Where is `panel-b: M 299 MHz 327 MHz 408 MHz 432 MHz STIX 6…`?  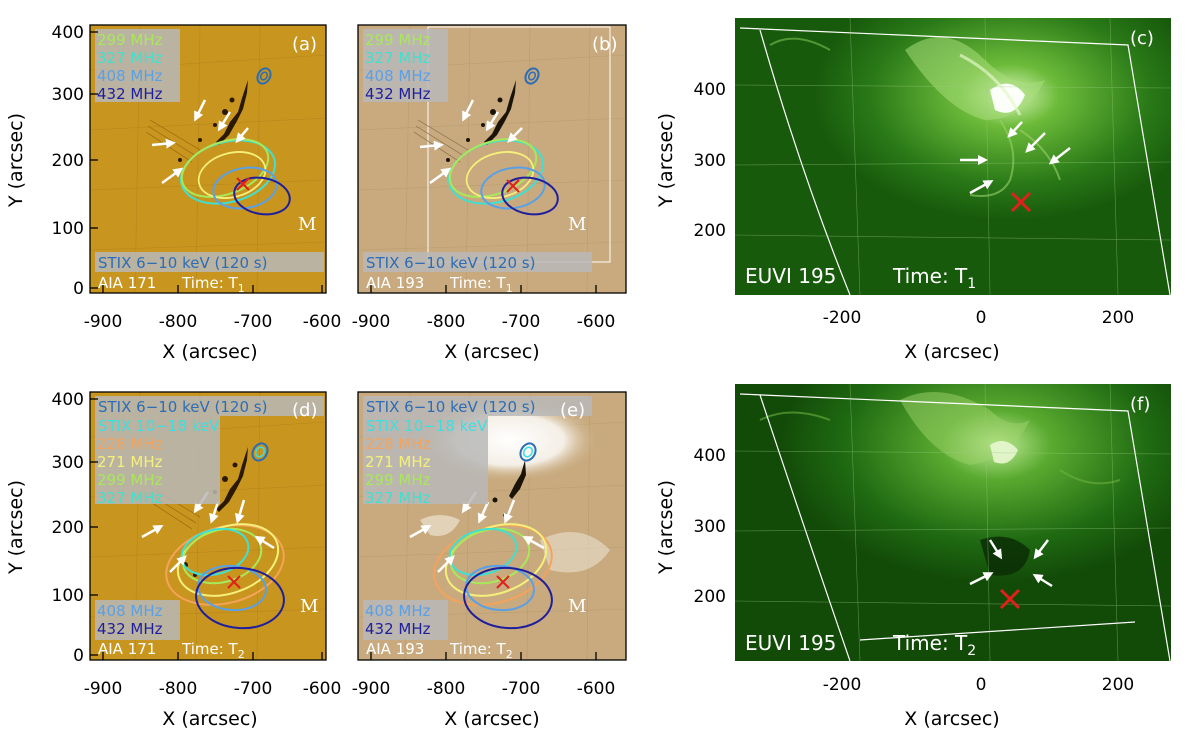 panel-b: M 299 MHz 327 MHz 408 MHz 432 MHz STIX 6… is located at coordinates (492, 159).